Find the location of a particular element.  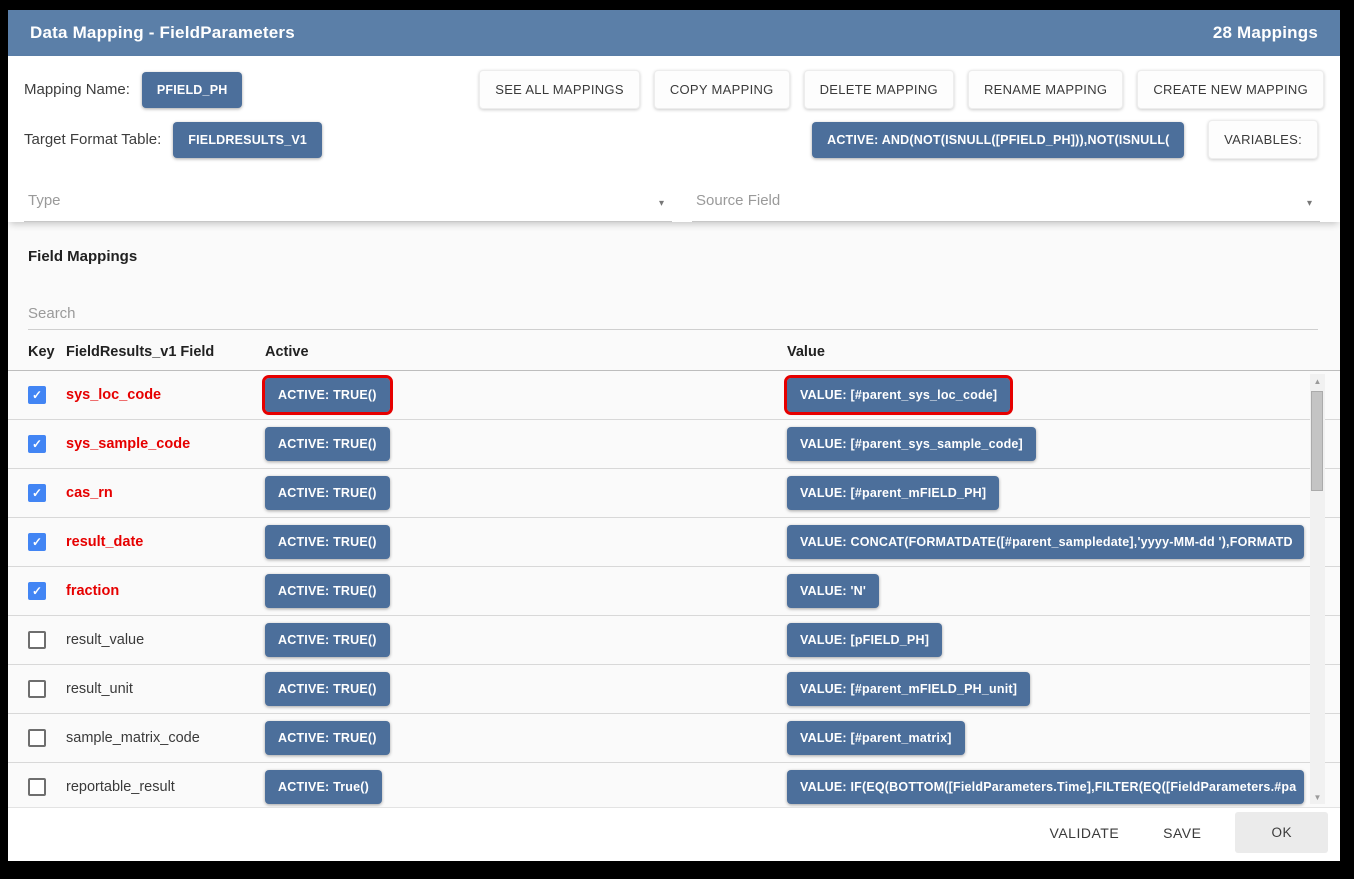

validate-button: VALIDATE is located at coordinates (1085, 833).